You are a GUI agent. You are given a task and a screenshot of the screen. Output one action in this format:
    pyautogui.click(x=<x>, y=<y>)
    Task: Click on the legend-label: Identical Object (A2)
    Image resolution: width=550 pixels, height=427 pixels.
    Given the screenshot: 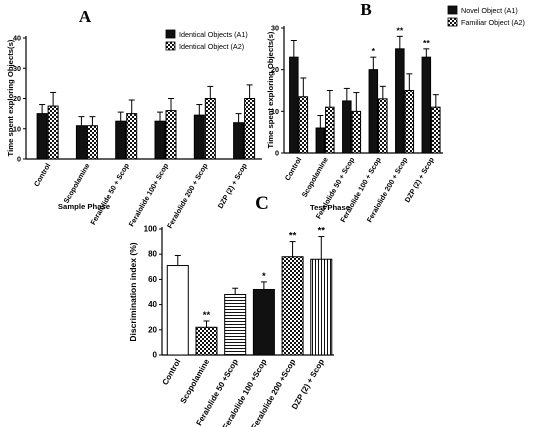 What is the action you would take?
    pyautogui.click(x=211, y=46)
    